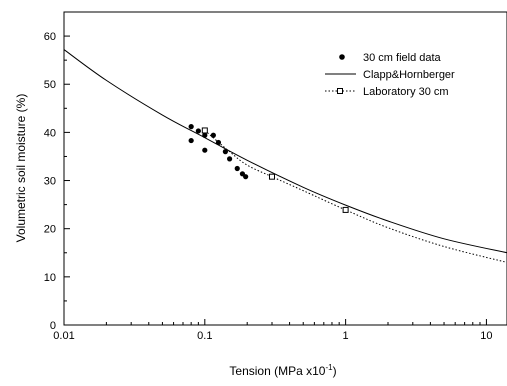 The image size is (507, 386). What do you see at coordinates (21, 168) in the screenshot?
I see `y-axis-title: Volumetric soil moisture (%)` at bounding box center [21, 168].